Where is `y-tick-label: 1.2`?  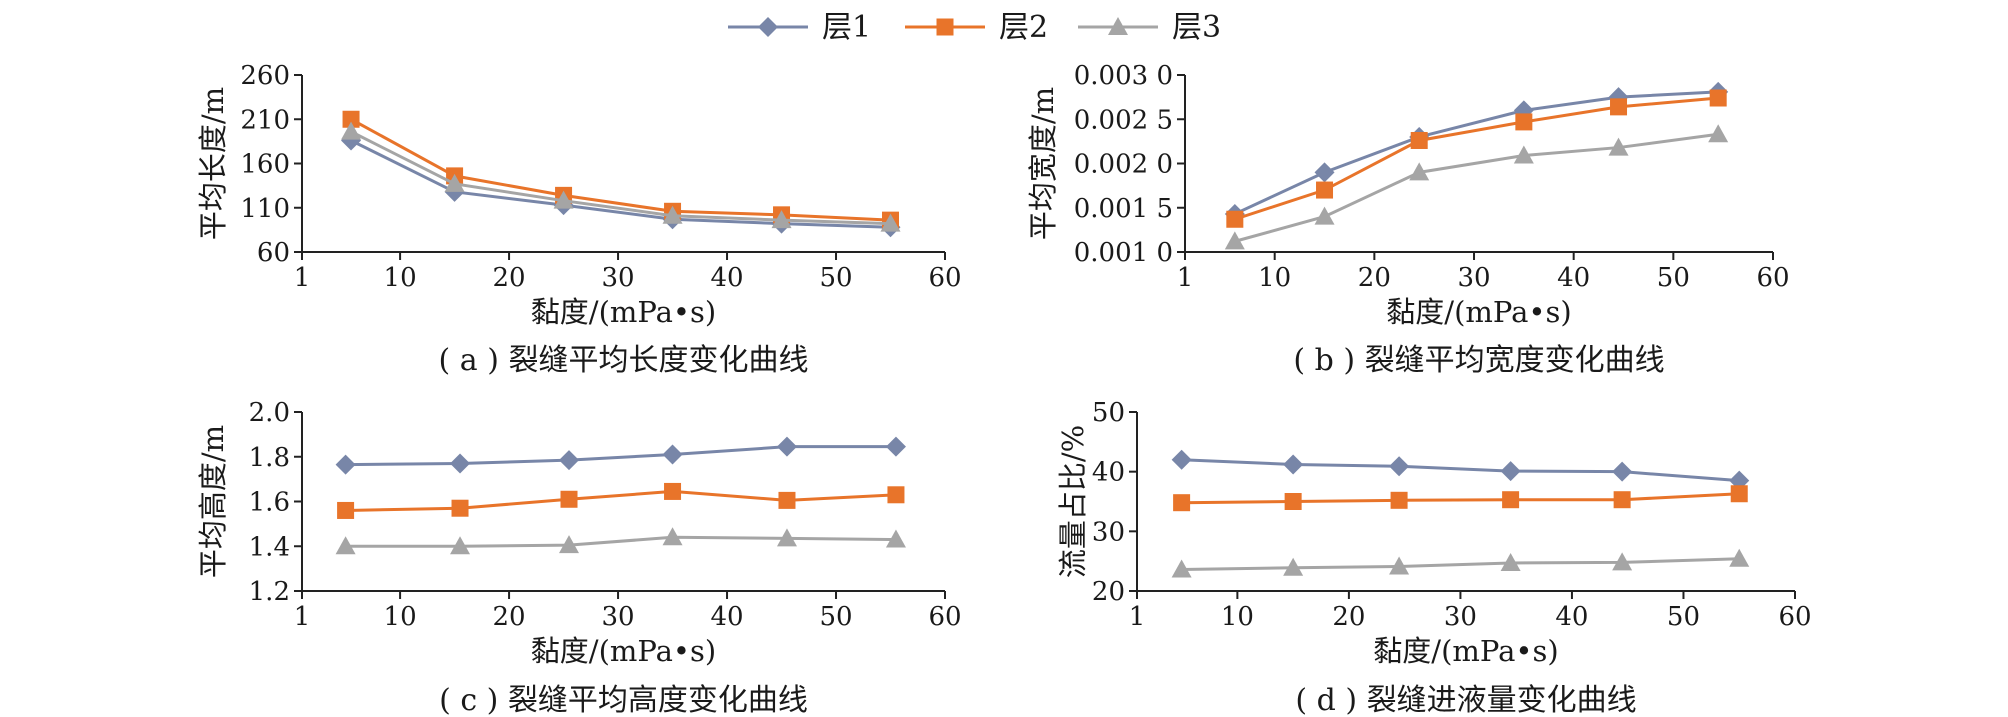 y-tick-label: 1.2 is located at coordinates (269, 592).